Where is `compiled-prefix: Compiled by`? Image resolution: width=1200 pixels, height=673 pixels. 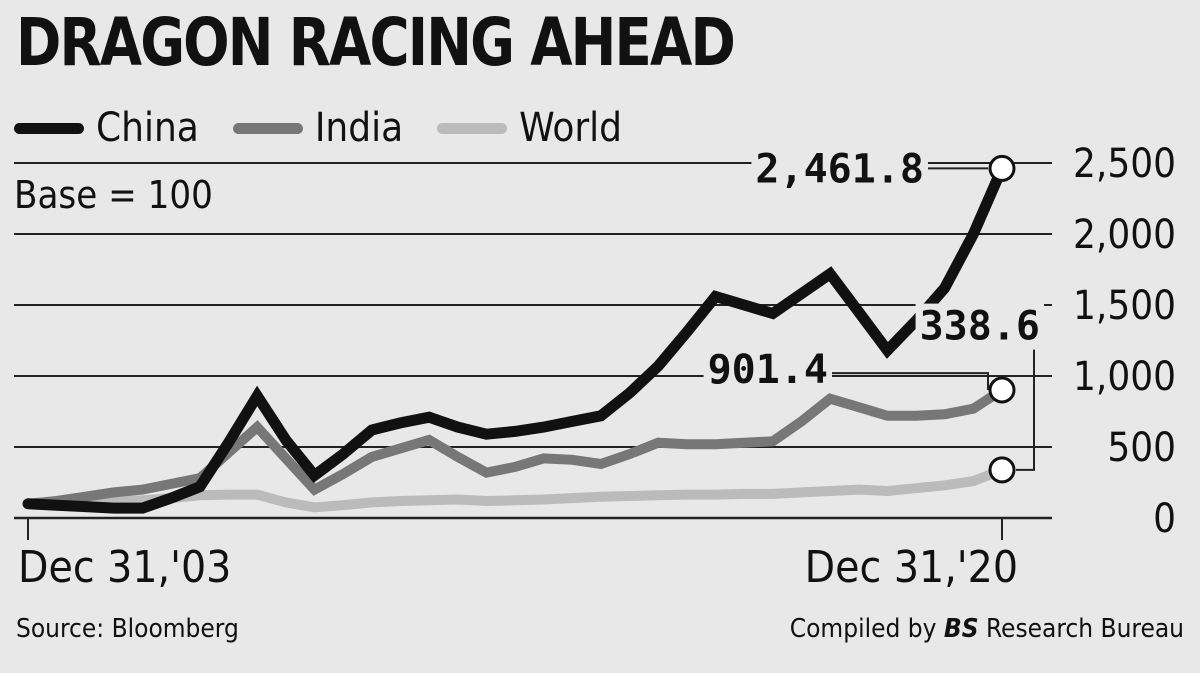 compiled-prefix: Compiled by is located at coordinates (866, 629).